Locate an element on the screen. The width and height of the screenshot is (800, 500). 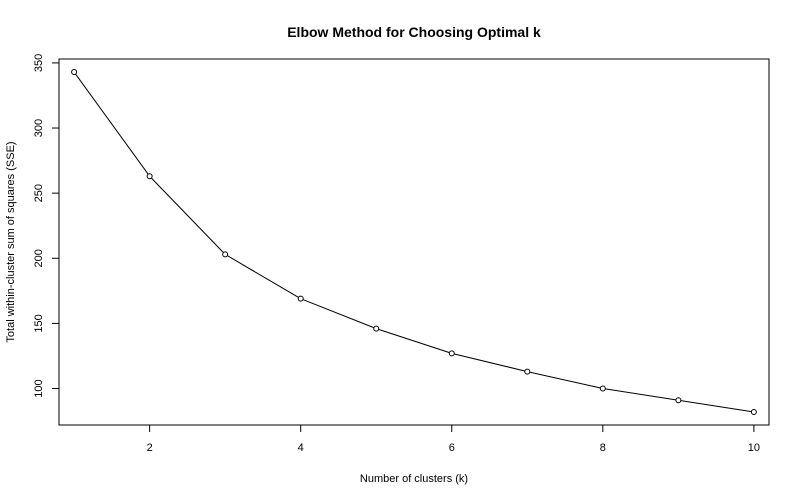
x-tick-label: 6 is located at coordinates (452, 448).